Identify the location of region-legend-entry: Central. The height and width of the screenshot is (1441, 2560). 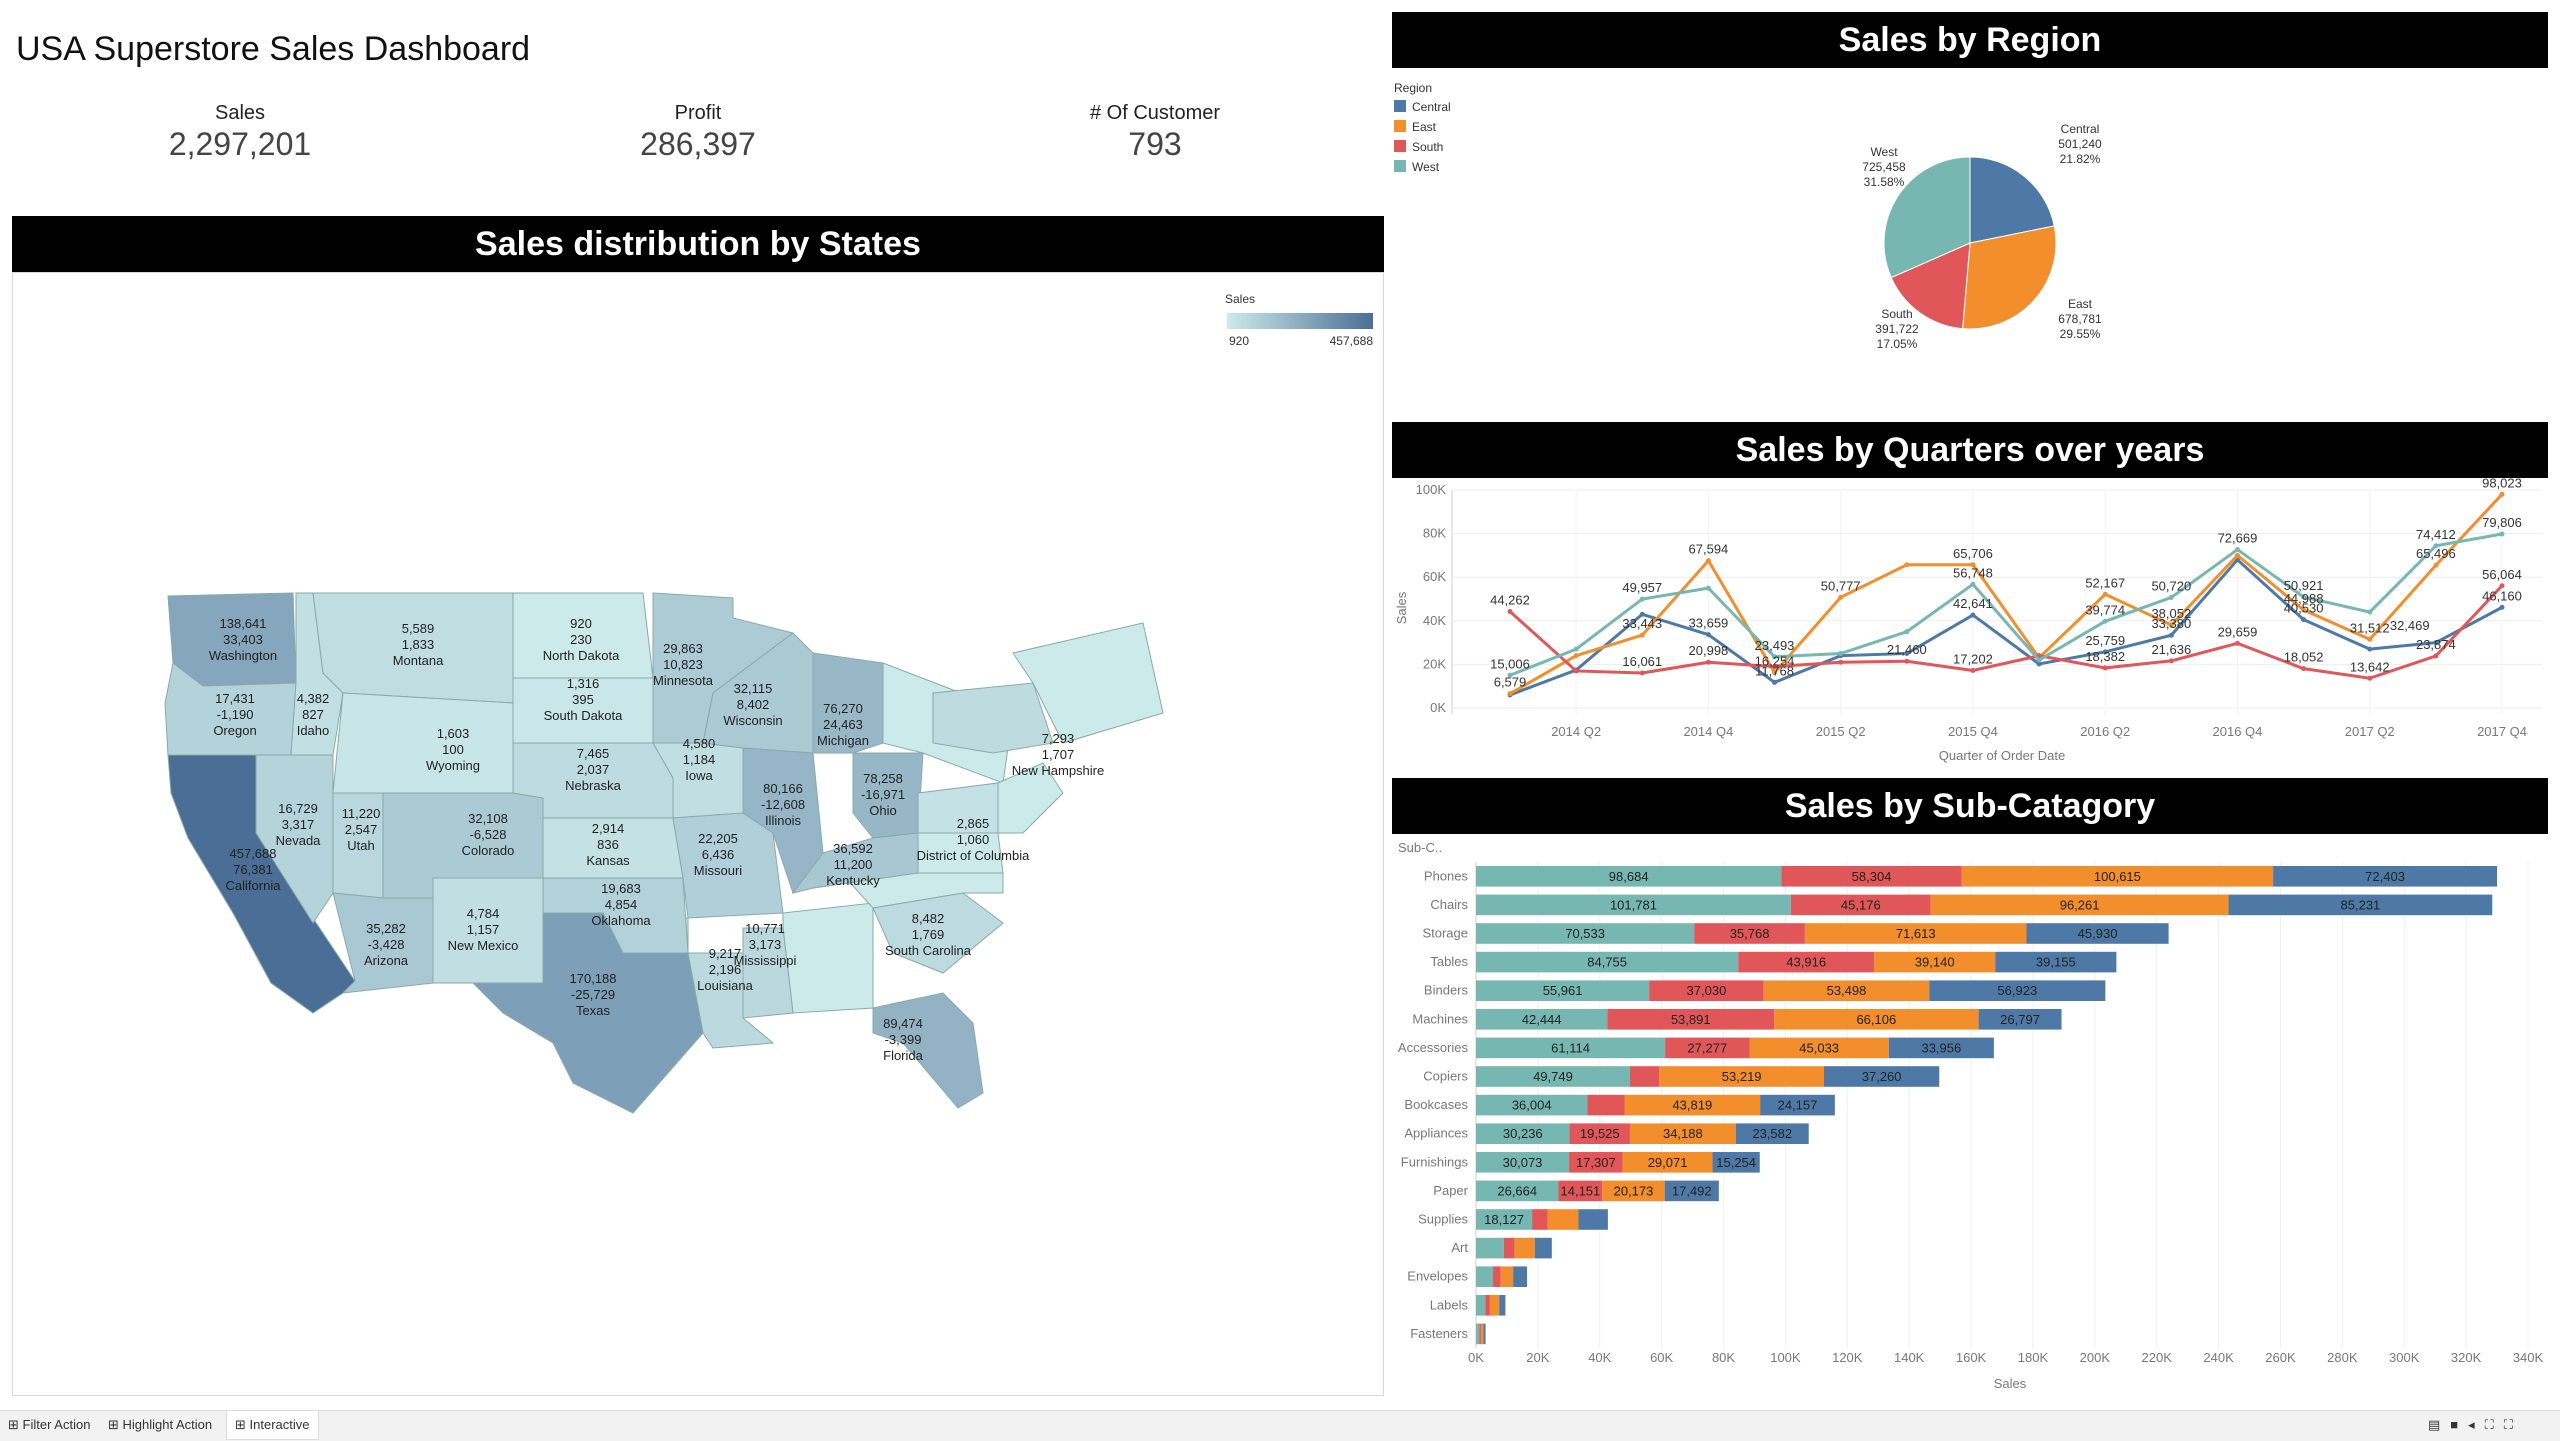
(1431, 107).